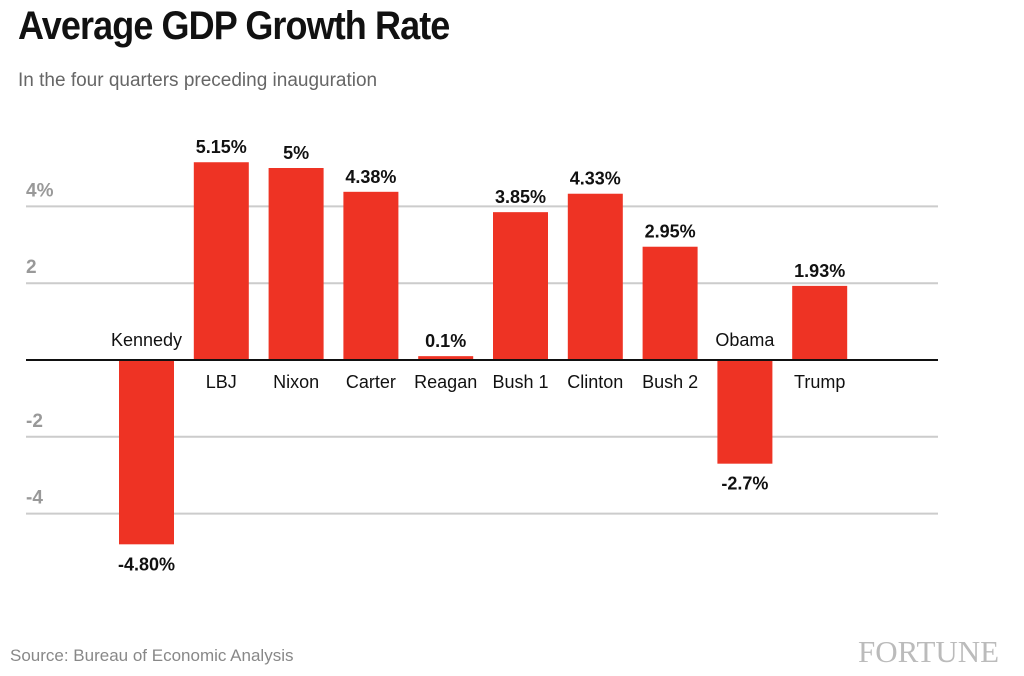  I want to click on category-label: Reagan, so click(445, 382).